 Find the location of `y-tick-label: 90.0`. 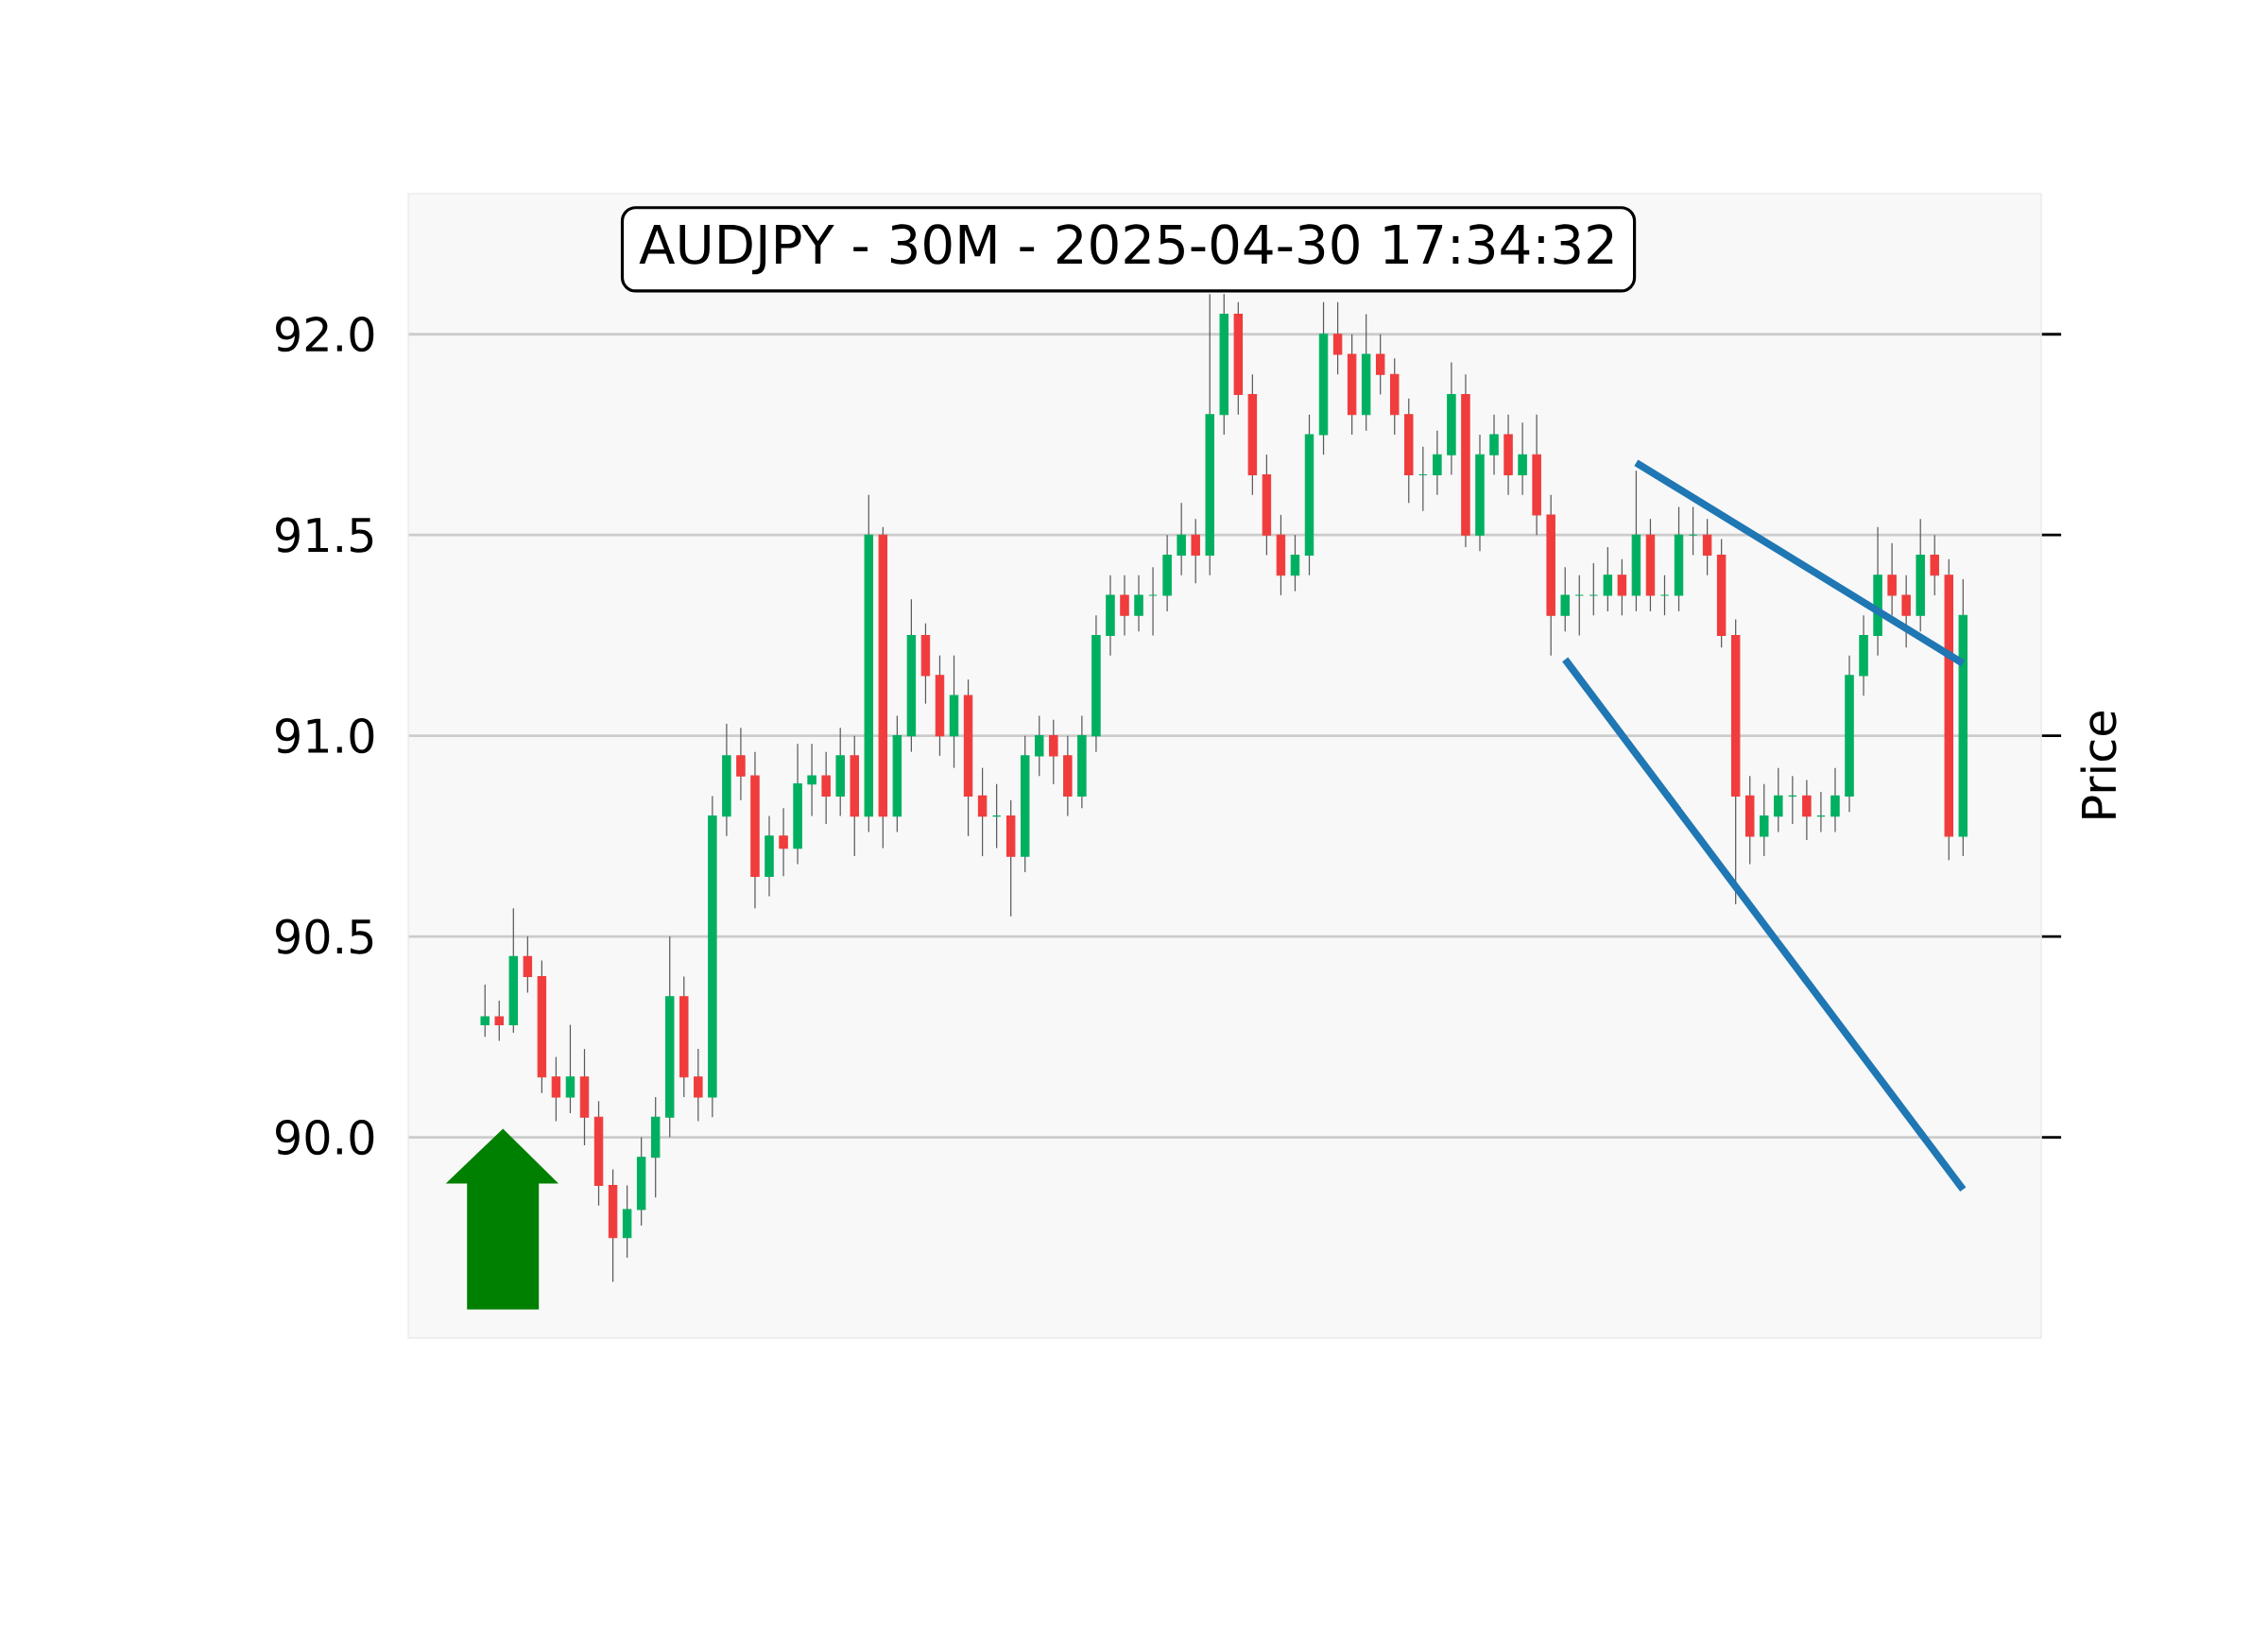

y-tick-label: 90.0 is located at coordinates (325, 1137).